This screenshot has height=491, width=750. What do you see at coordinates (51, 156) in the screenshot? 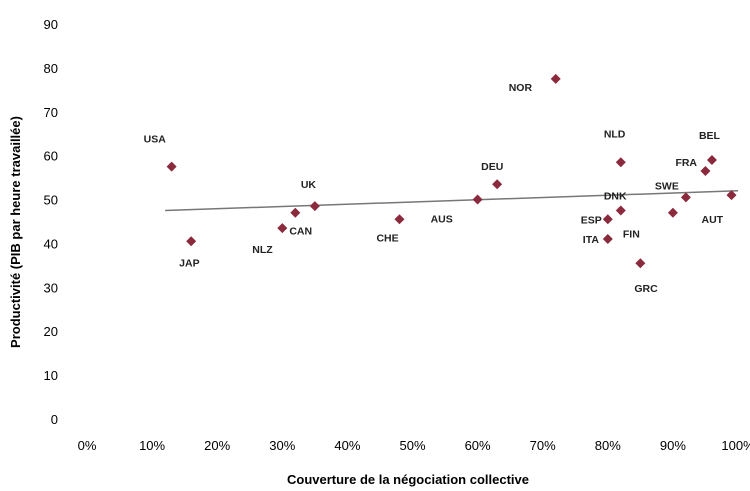
I see `y-tick-label: 60` at bounding box center [51, 156].